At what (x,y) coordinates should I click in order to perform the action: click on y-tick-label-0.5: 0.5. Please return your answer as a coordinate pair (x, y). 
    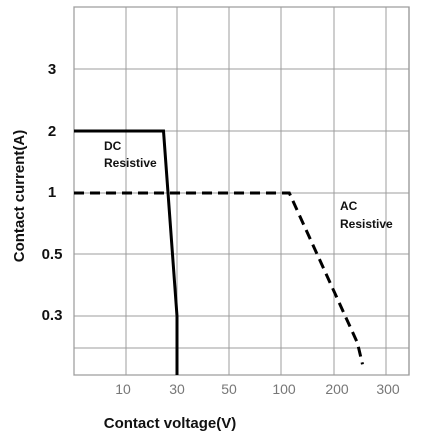
    Looking at the image, I should click on (52, 254).